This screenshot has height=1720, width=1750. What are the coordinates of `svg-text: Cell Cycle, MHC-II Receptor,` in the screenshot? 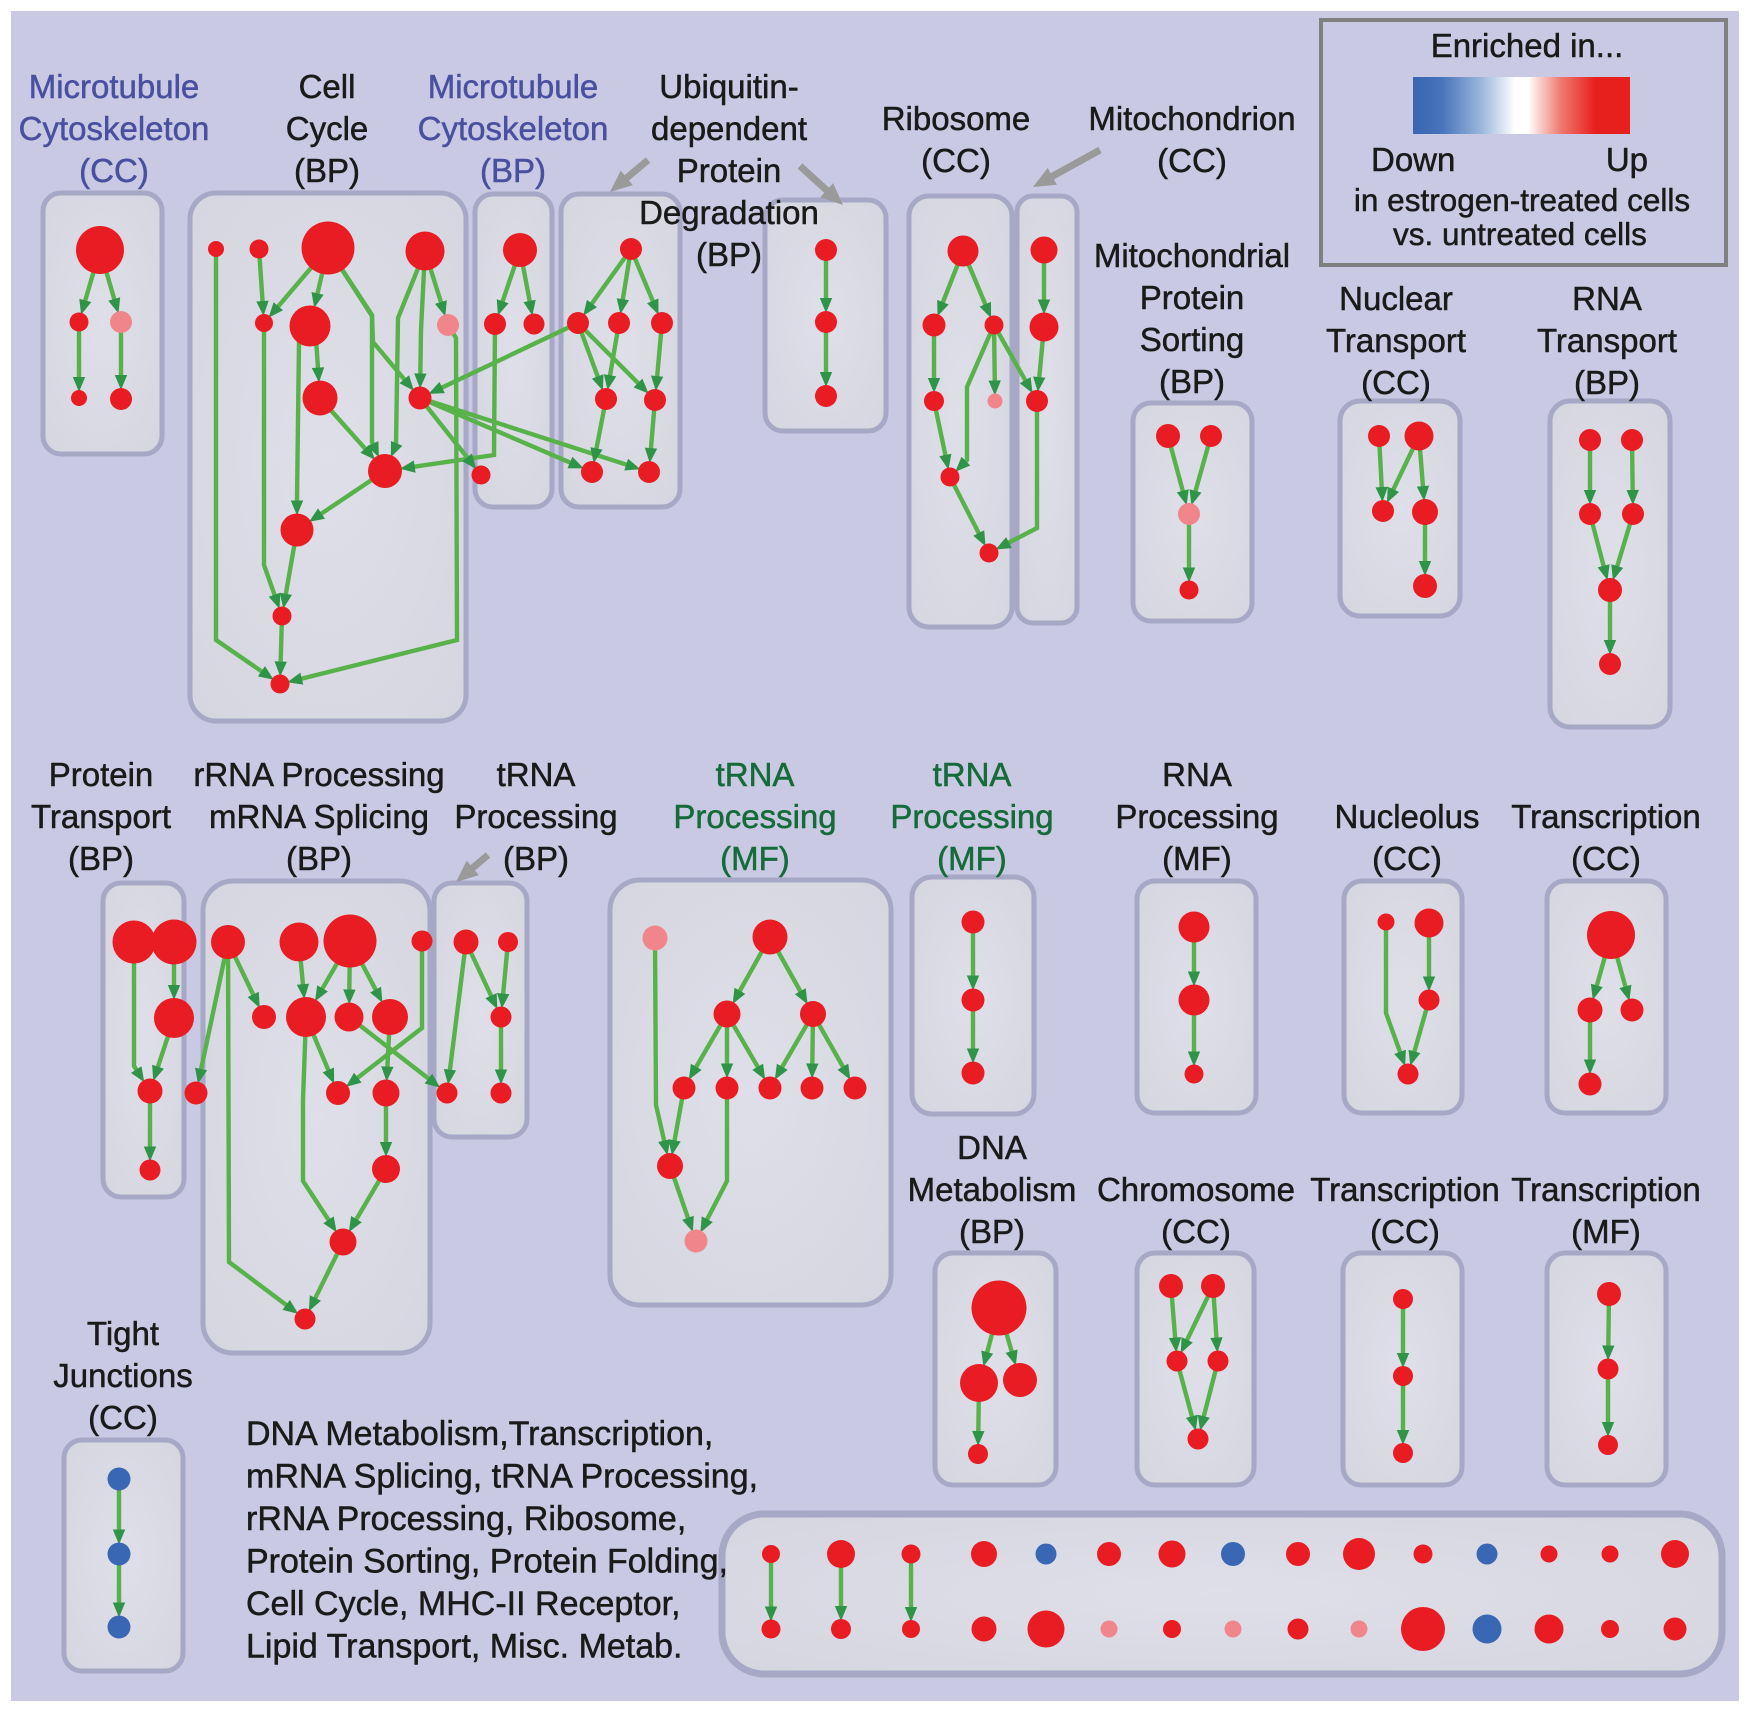 It's located at (463, 1604).